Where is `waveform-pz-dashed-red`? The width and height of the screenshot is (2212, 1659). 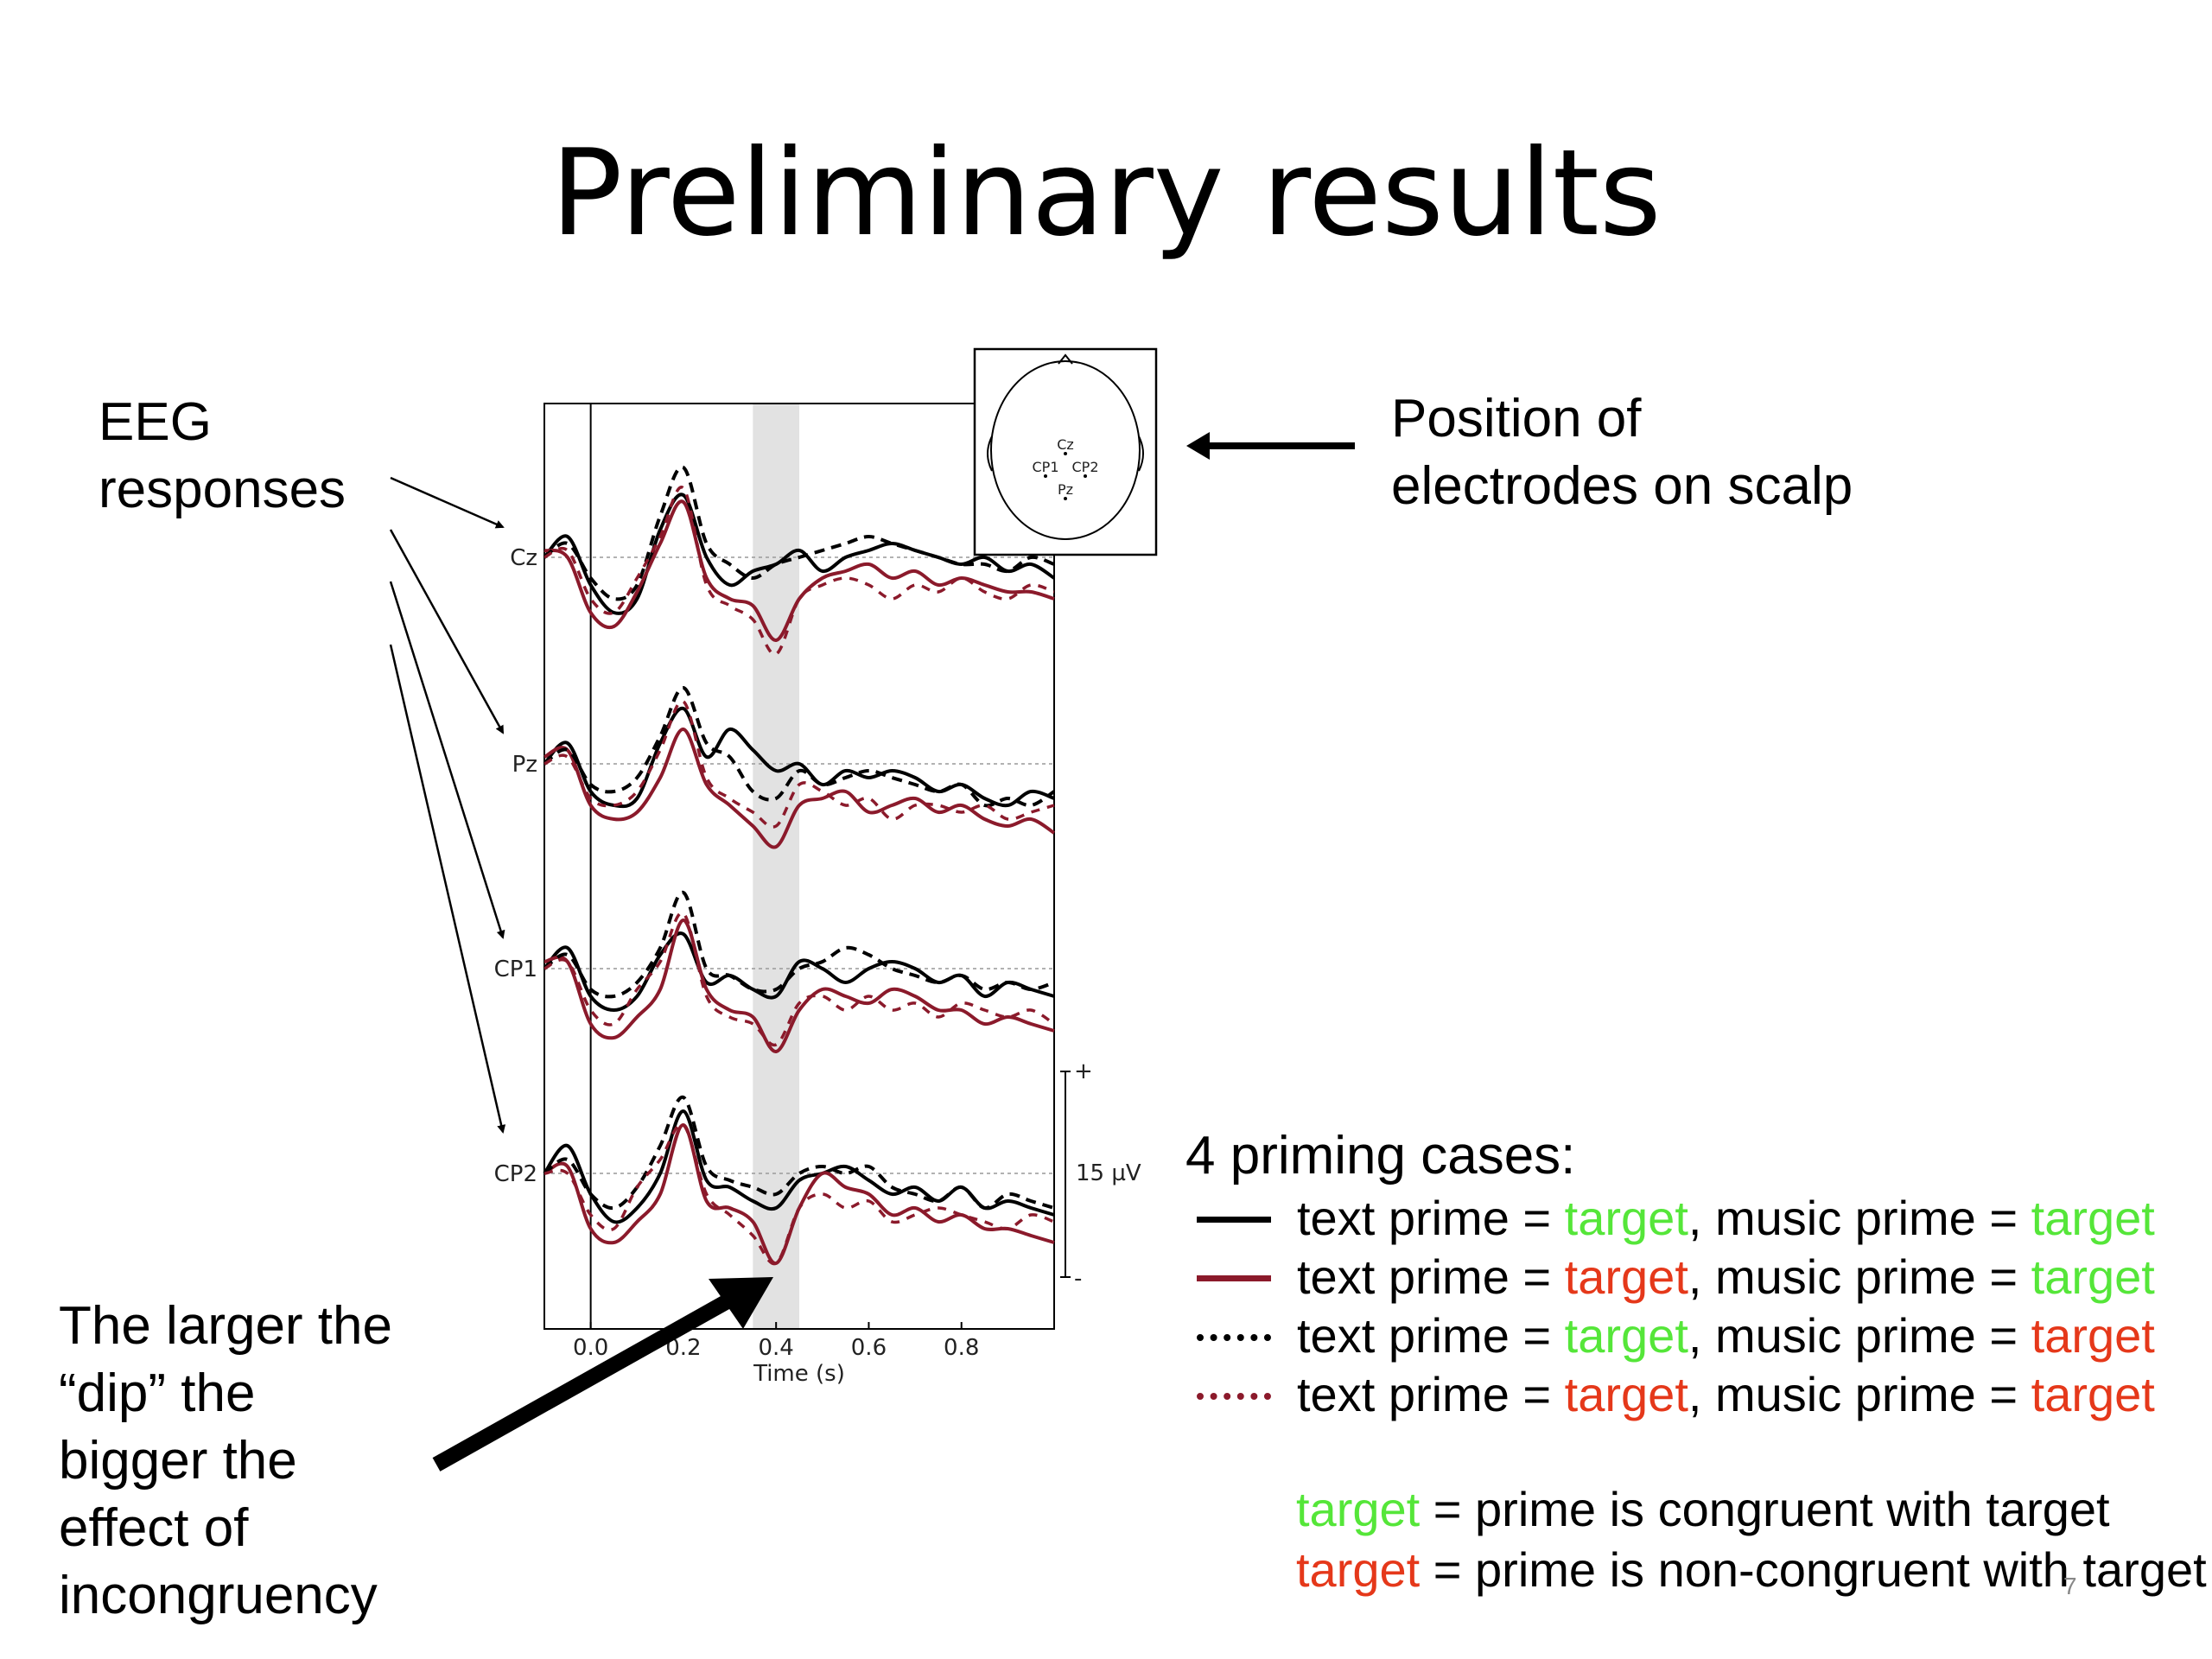
waveform-pz-dashed-red is located at coordinates (799, 764).